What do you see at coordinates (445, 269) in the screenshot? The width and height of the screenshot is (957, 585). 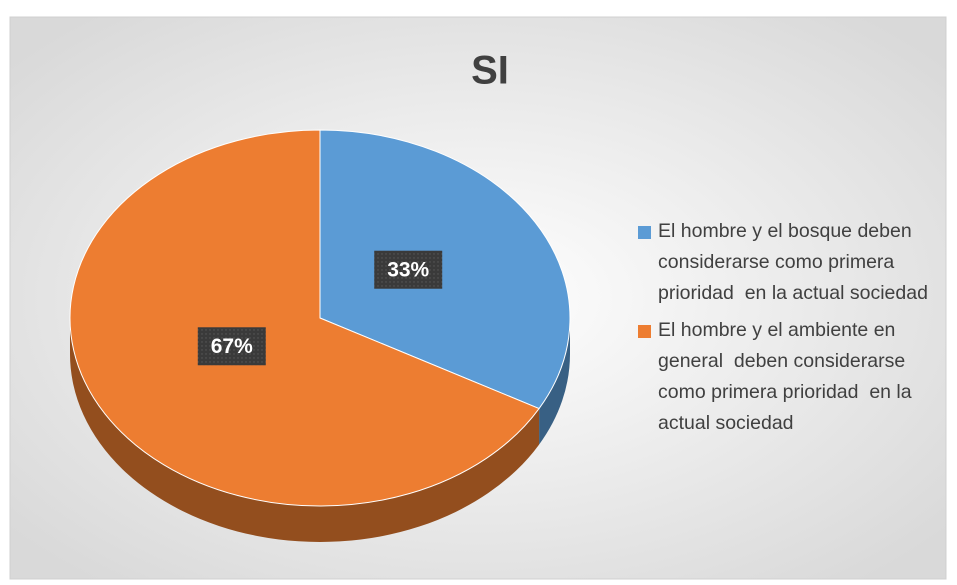 I see `pie-slice` at bounding box center [445, 269].